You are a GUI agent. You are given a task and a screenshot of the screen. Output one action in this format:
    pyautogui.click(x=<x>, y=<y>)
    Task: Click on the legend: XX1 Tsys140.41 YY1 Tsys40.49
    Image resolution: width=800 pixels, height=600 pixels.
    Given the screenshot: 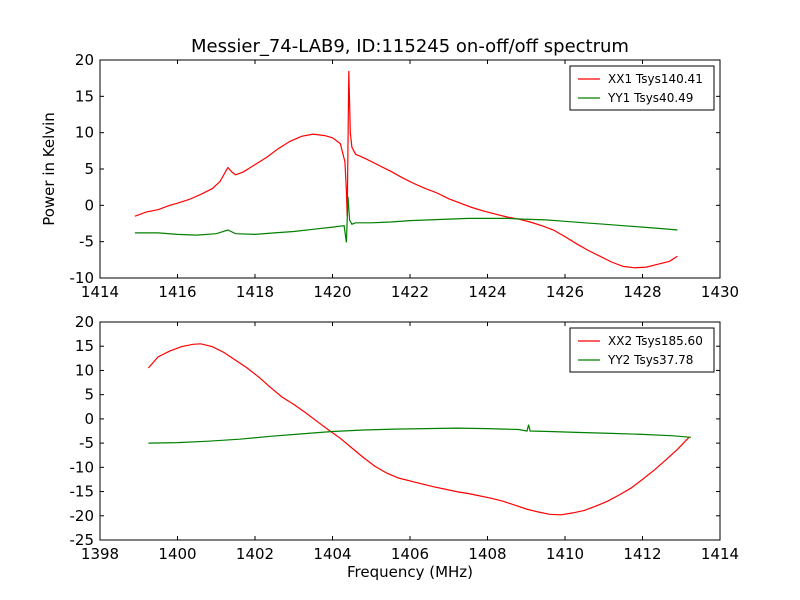 What is the action you would take?
    pyautogui.click(x=642, y=88)
    